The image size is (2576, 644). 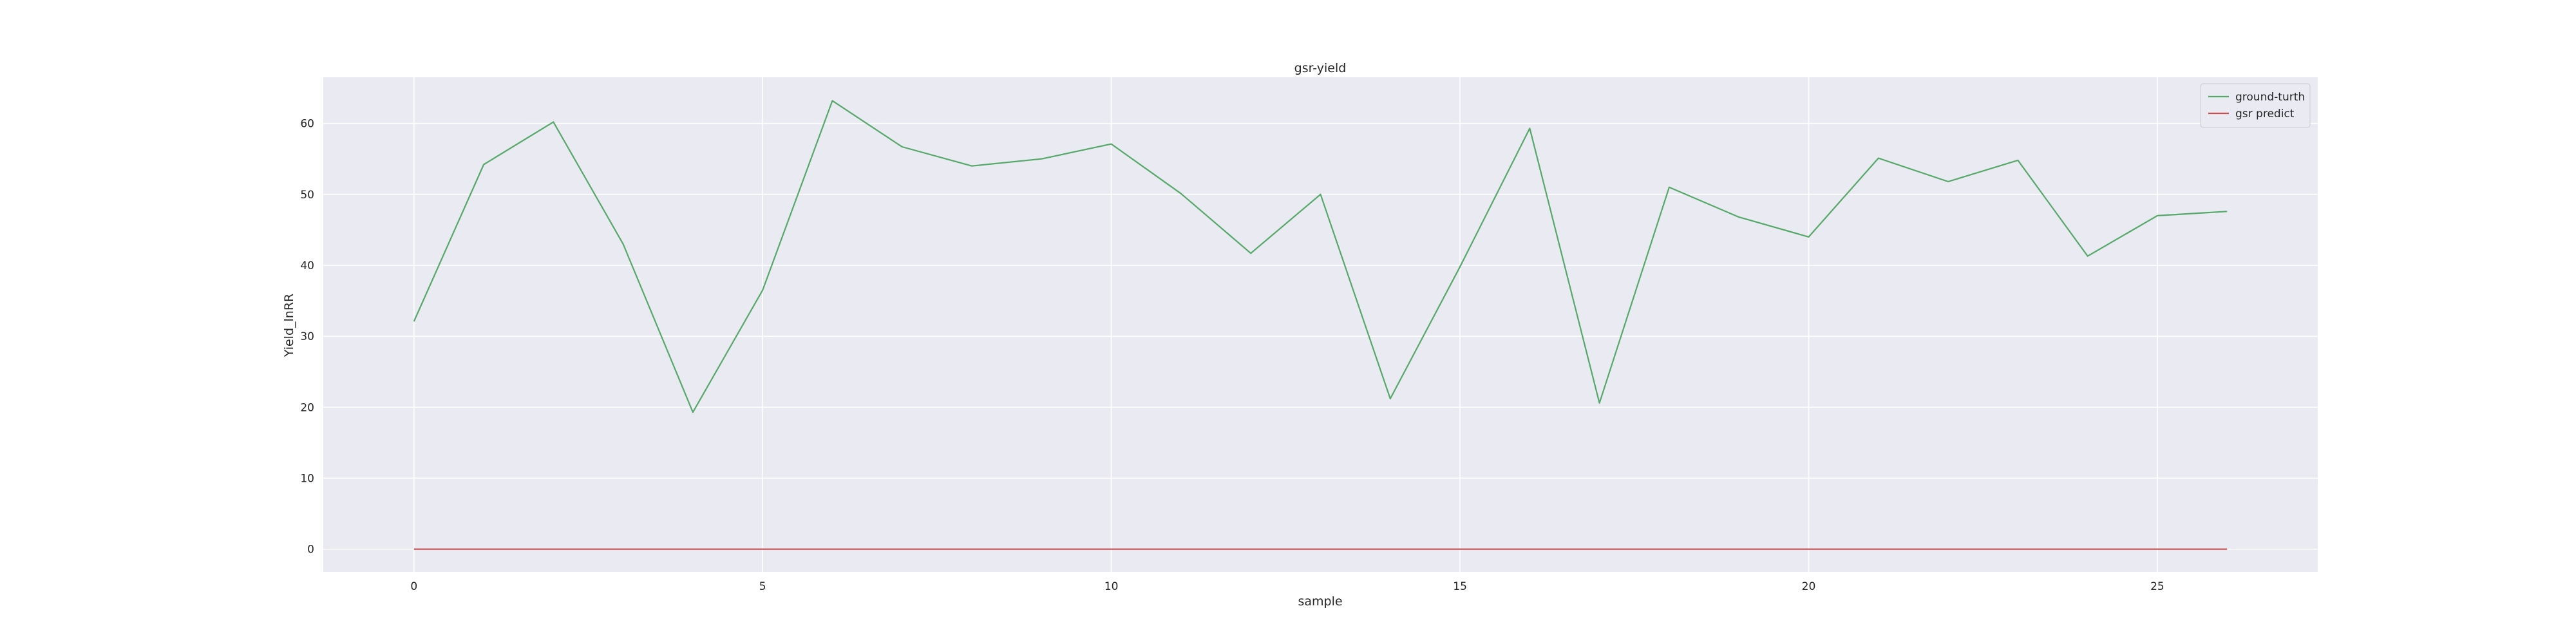 I want to click on x-tick-label: 5, so click(x=762, y=587).